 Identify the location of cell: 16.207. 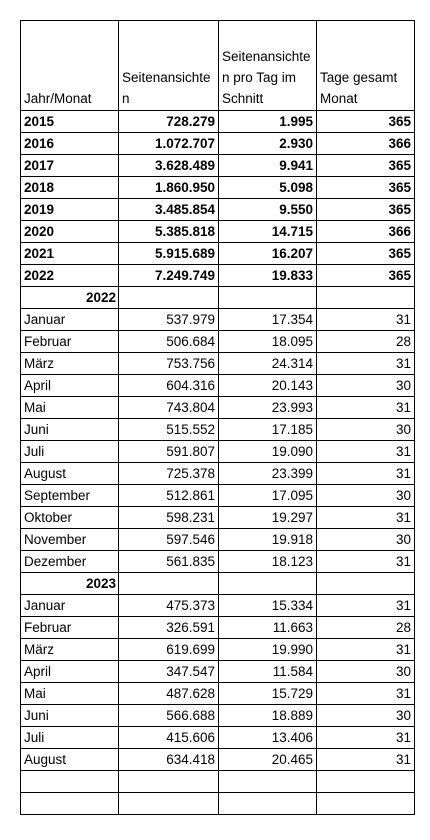
(267, 253).